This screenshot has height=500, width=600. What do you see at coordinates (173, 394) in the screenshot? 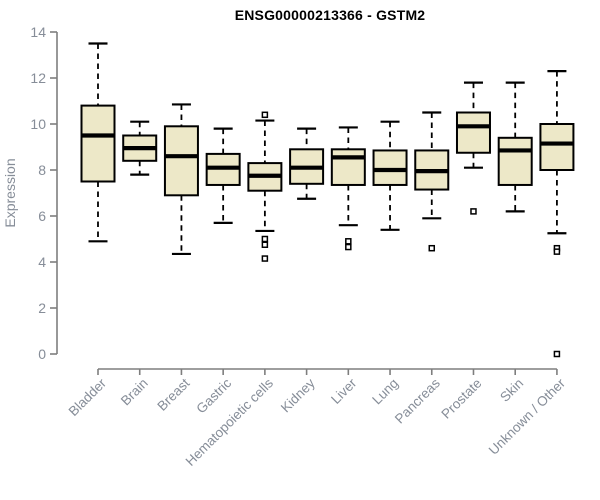
I see `x-tick-label: Breast` at bounding box center [173, 394].